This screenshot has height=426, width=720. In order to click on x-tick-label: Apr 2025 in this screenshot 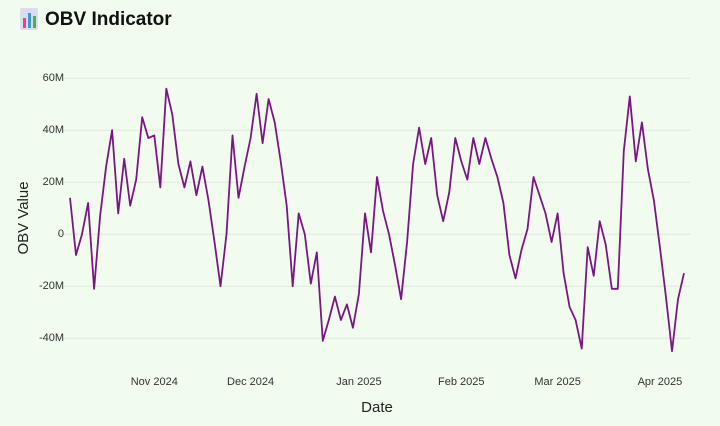, I will do `click(660, 382)`.